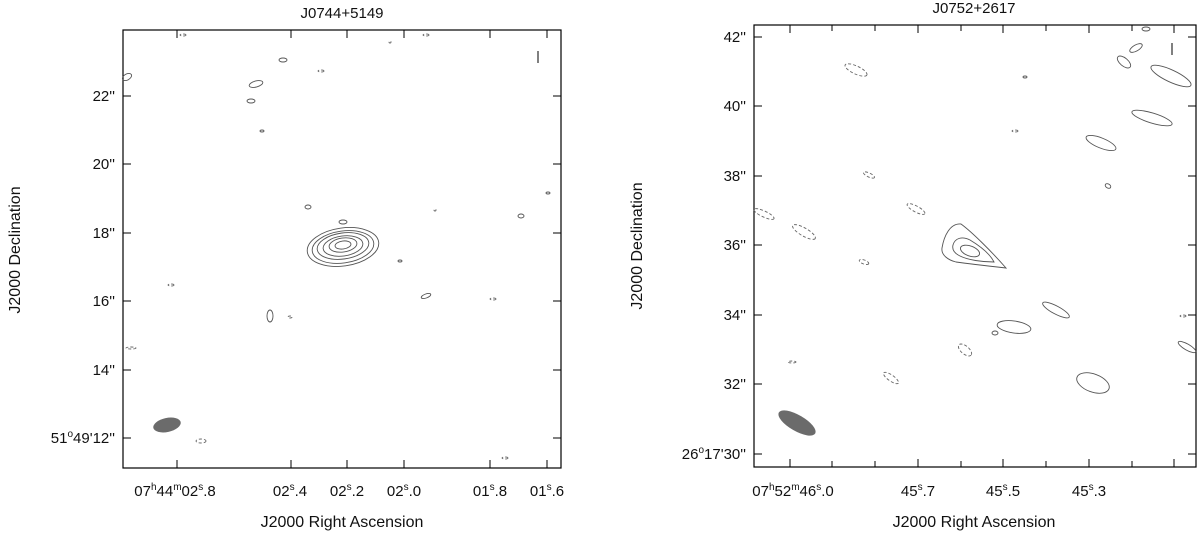 The width and height of the screenshot is (1200, 533). I want to click on panel-left-ytick-label: 20'', so click(104, 164).